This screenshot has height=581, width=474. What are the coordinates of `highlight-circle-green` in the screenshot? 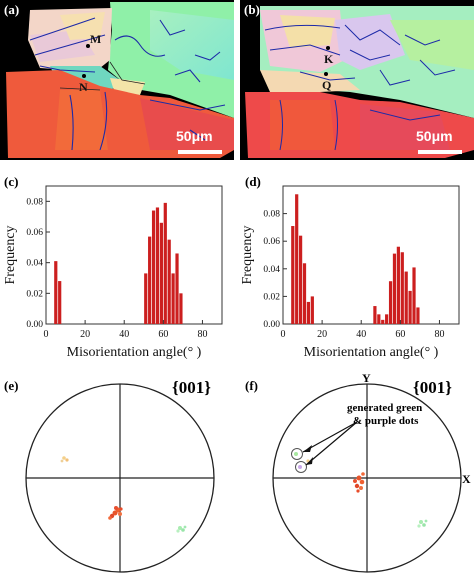 It's located at (297, 454).